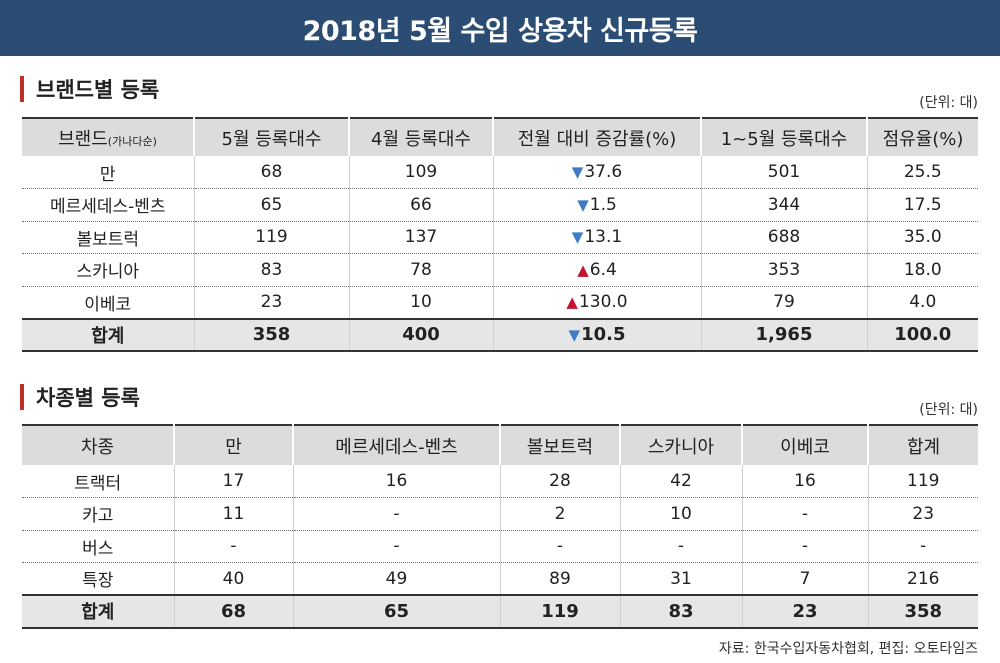 Image resolution: width=1000 pixels, height=663 pixels. I want to click on header-change: 전월 대비 증감률(%), so click(597, 136).